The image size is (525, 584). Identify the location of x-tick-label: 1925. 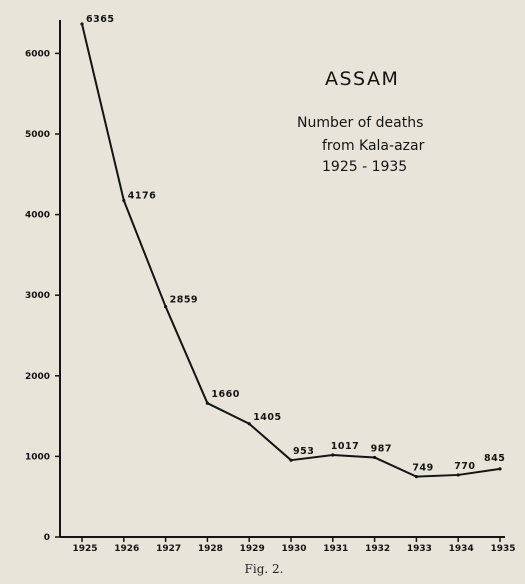
(84, 549).